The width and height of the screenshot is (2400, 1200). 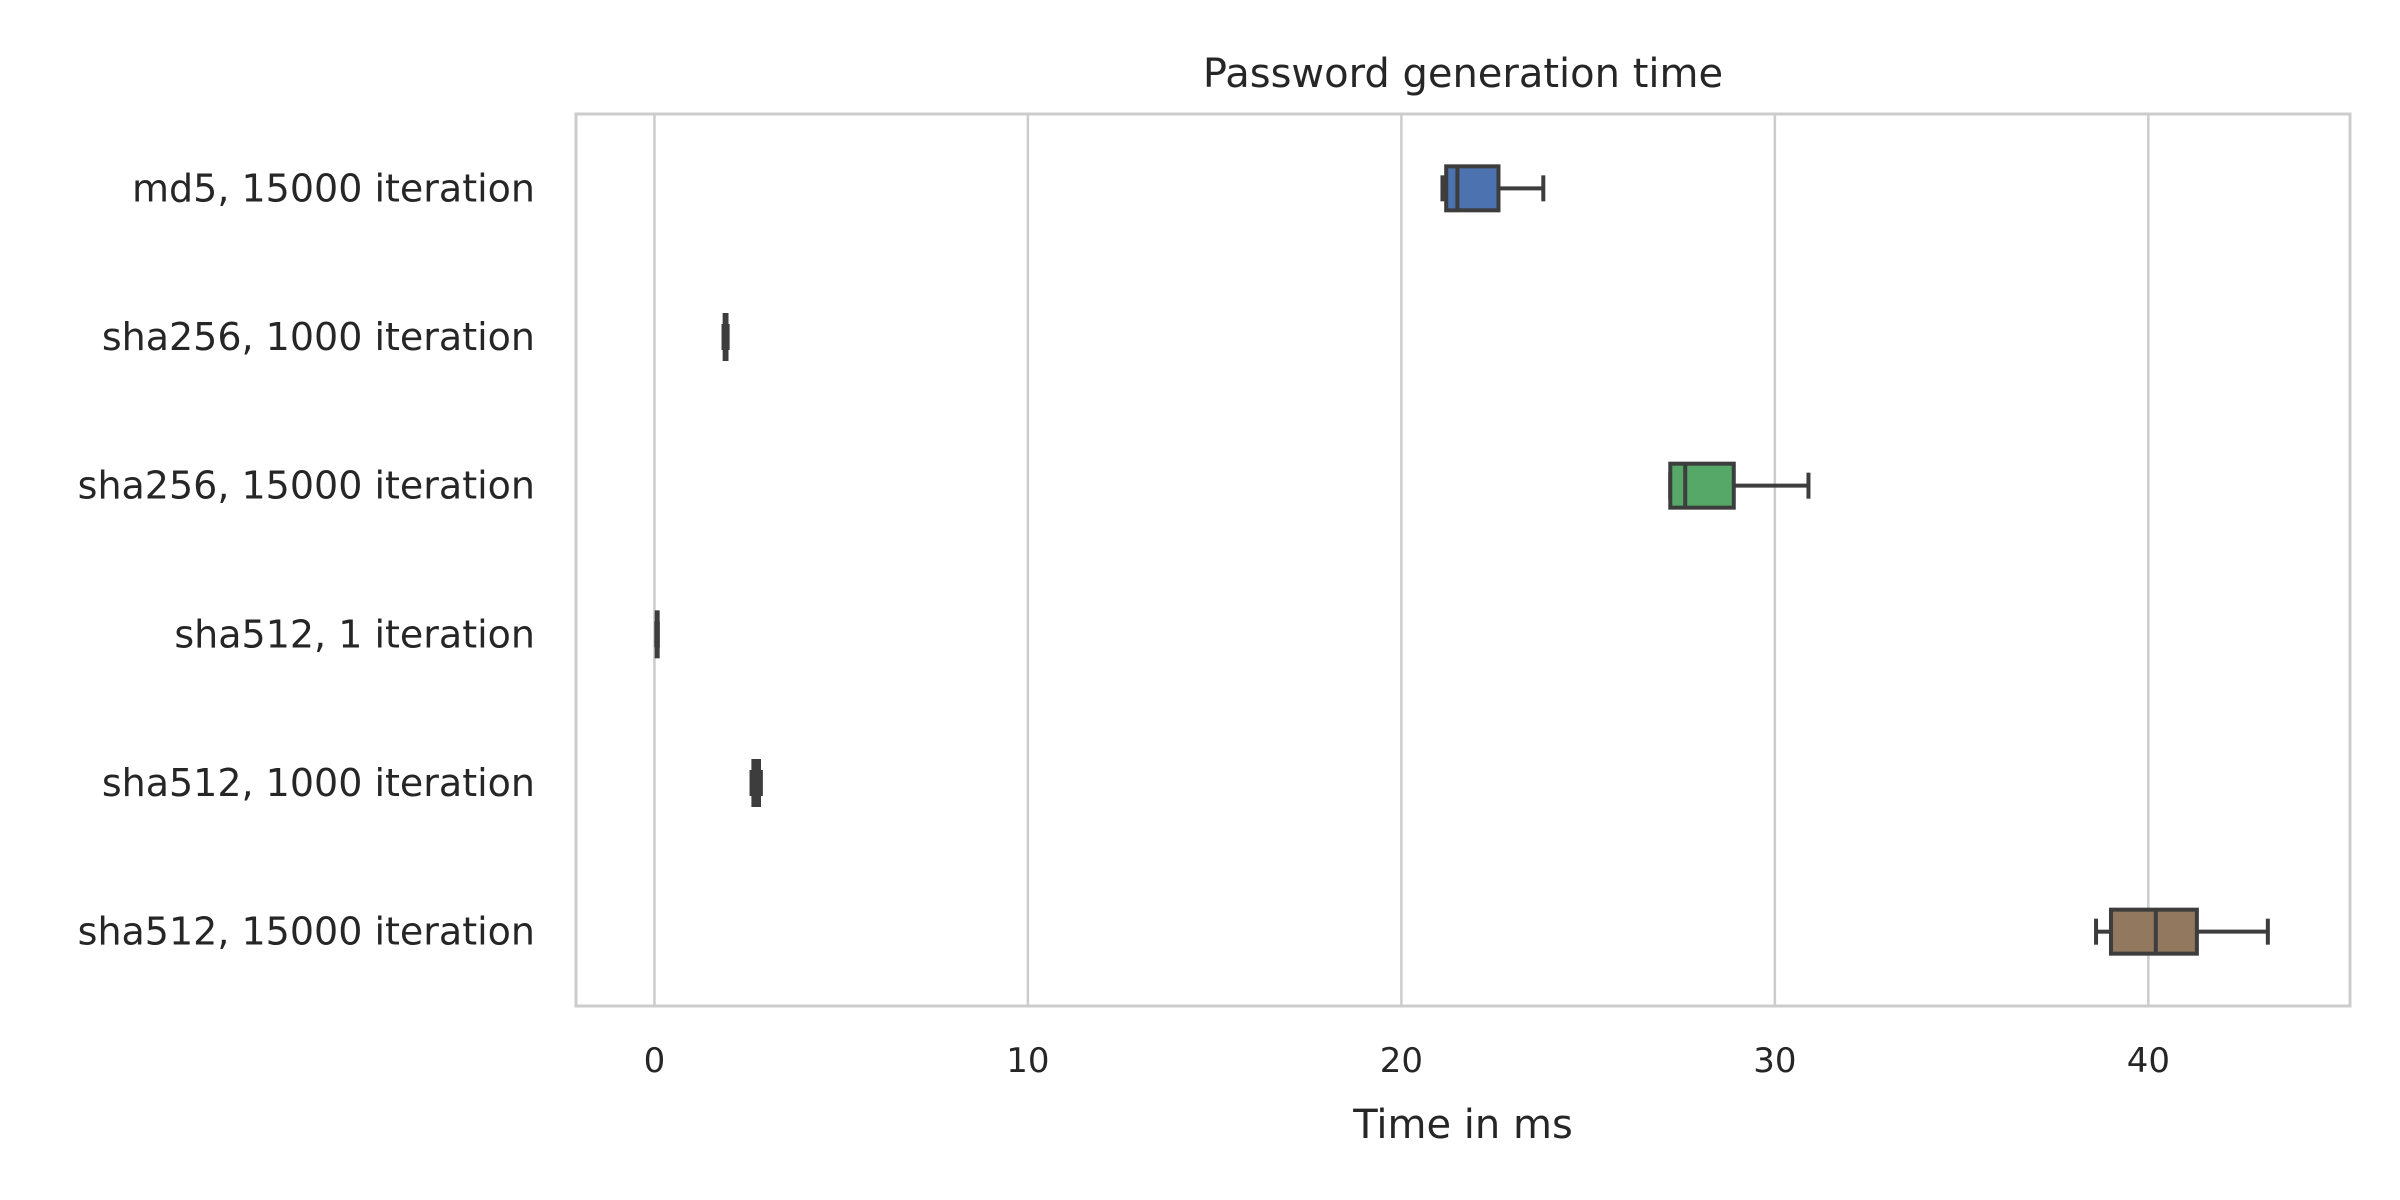 I want to click on x-tick-labels: 0 10 20 30 40, so click(x=1407, y=1061).